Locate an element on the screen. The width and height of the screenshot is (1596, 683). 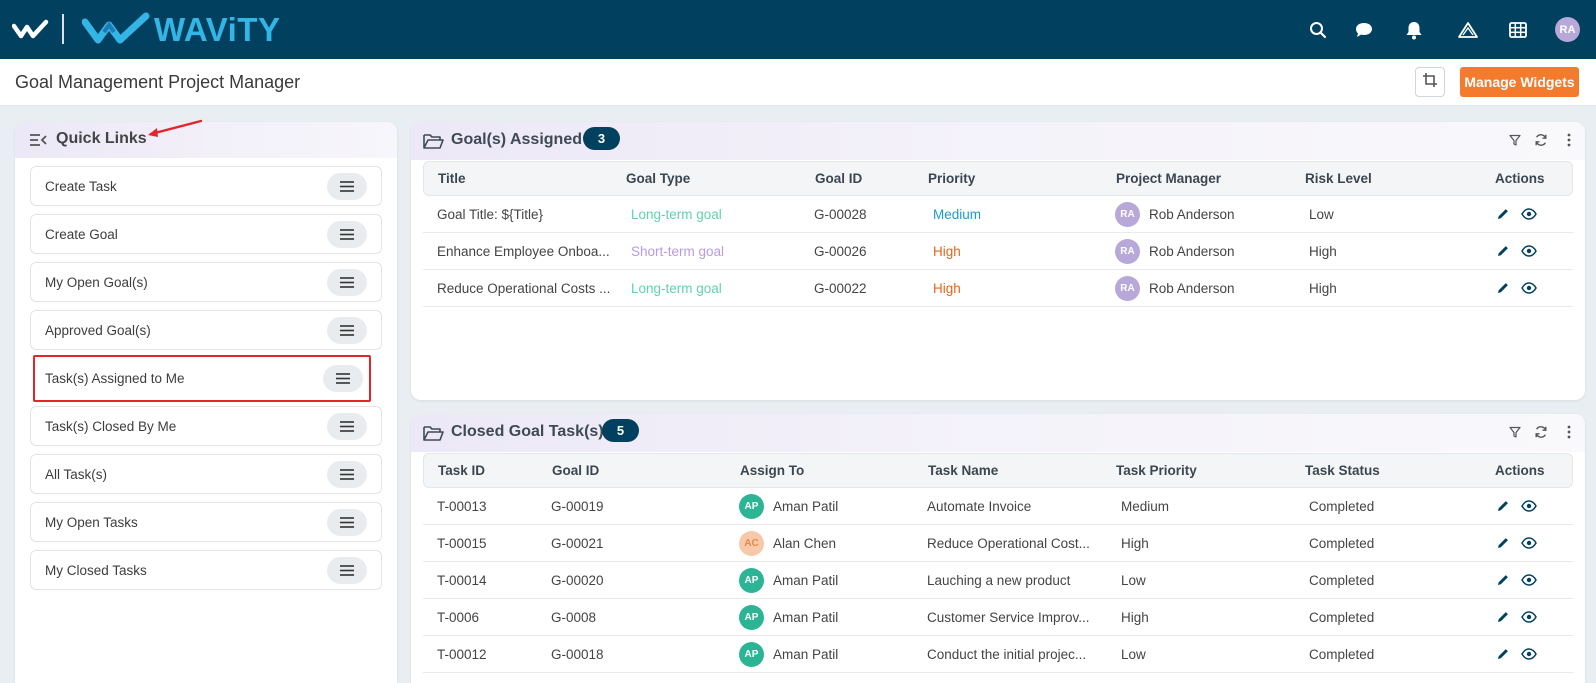
search-icon is located at coordinates (1318, 30).